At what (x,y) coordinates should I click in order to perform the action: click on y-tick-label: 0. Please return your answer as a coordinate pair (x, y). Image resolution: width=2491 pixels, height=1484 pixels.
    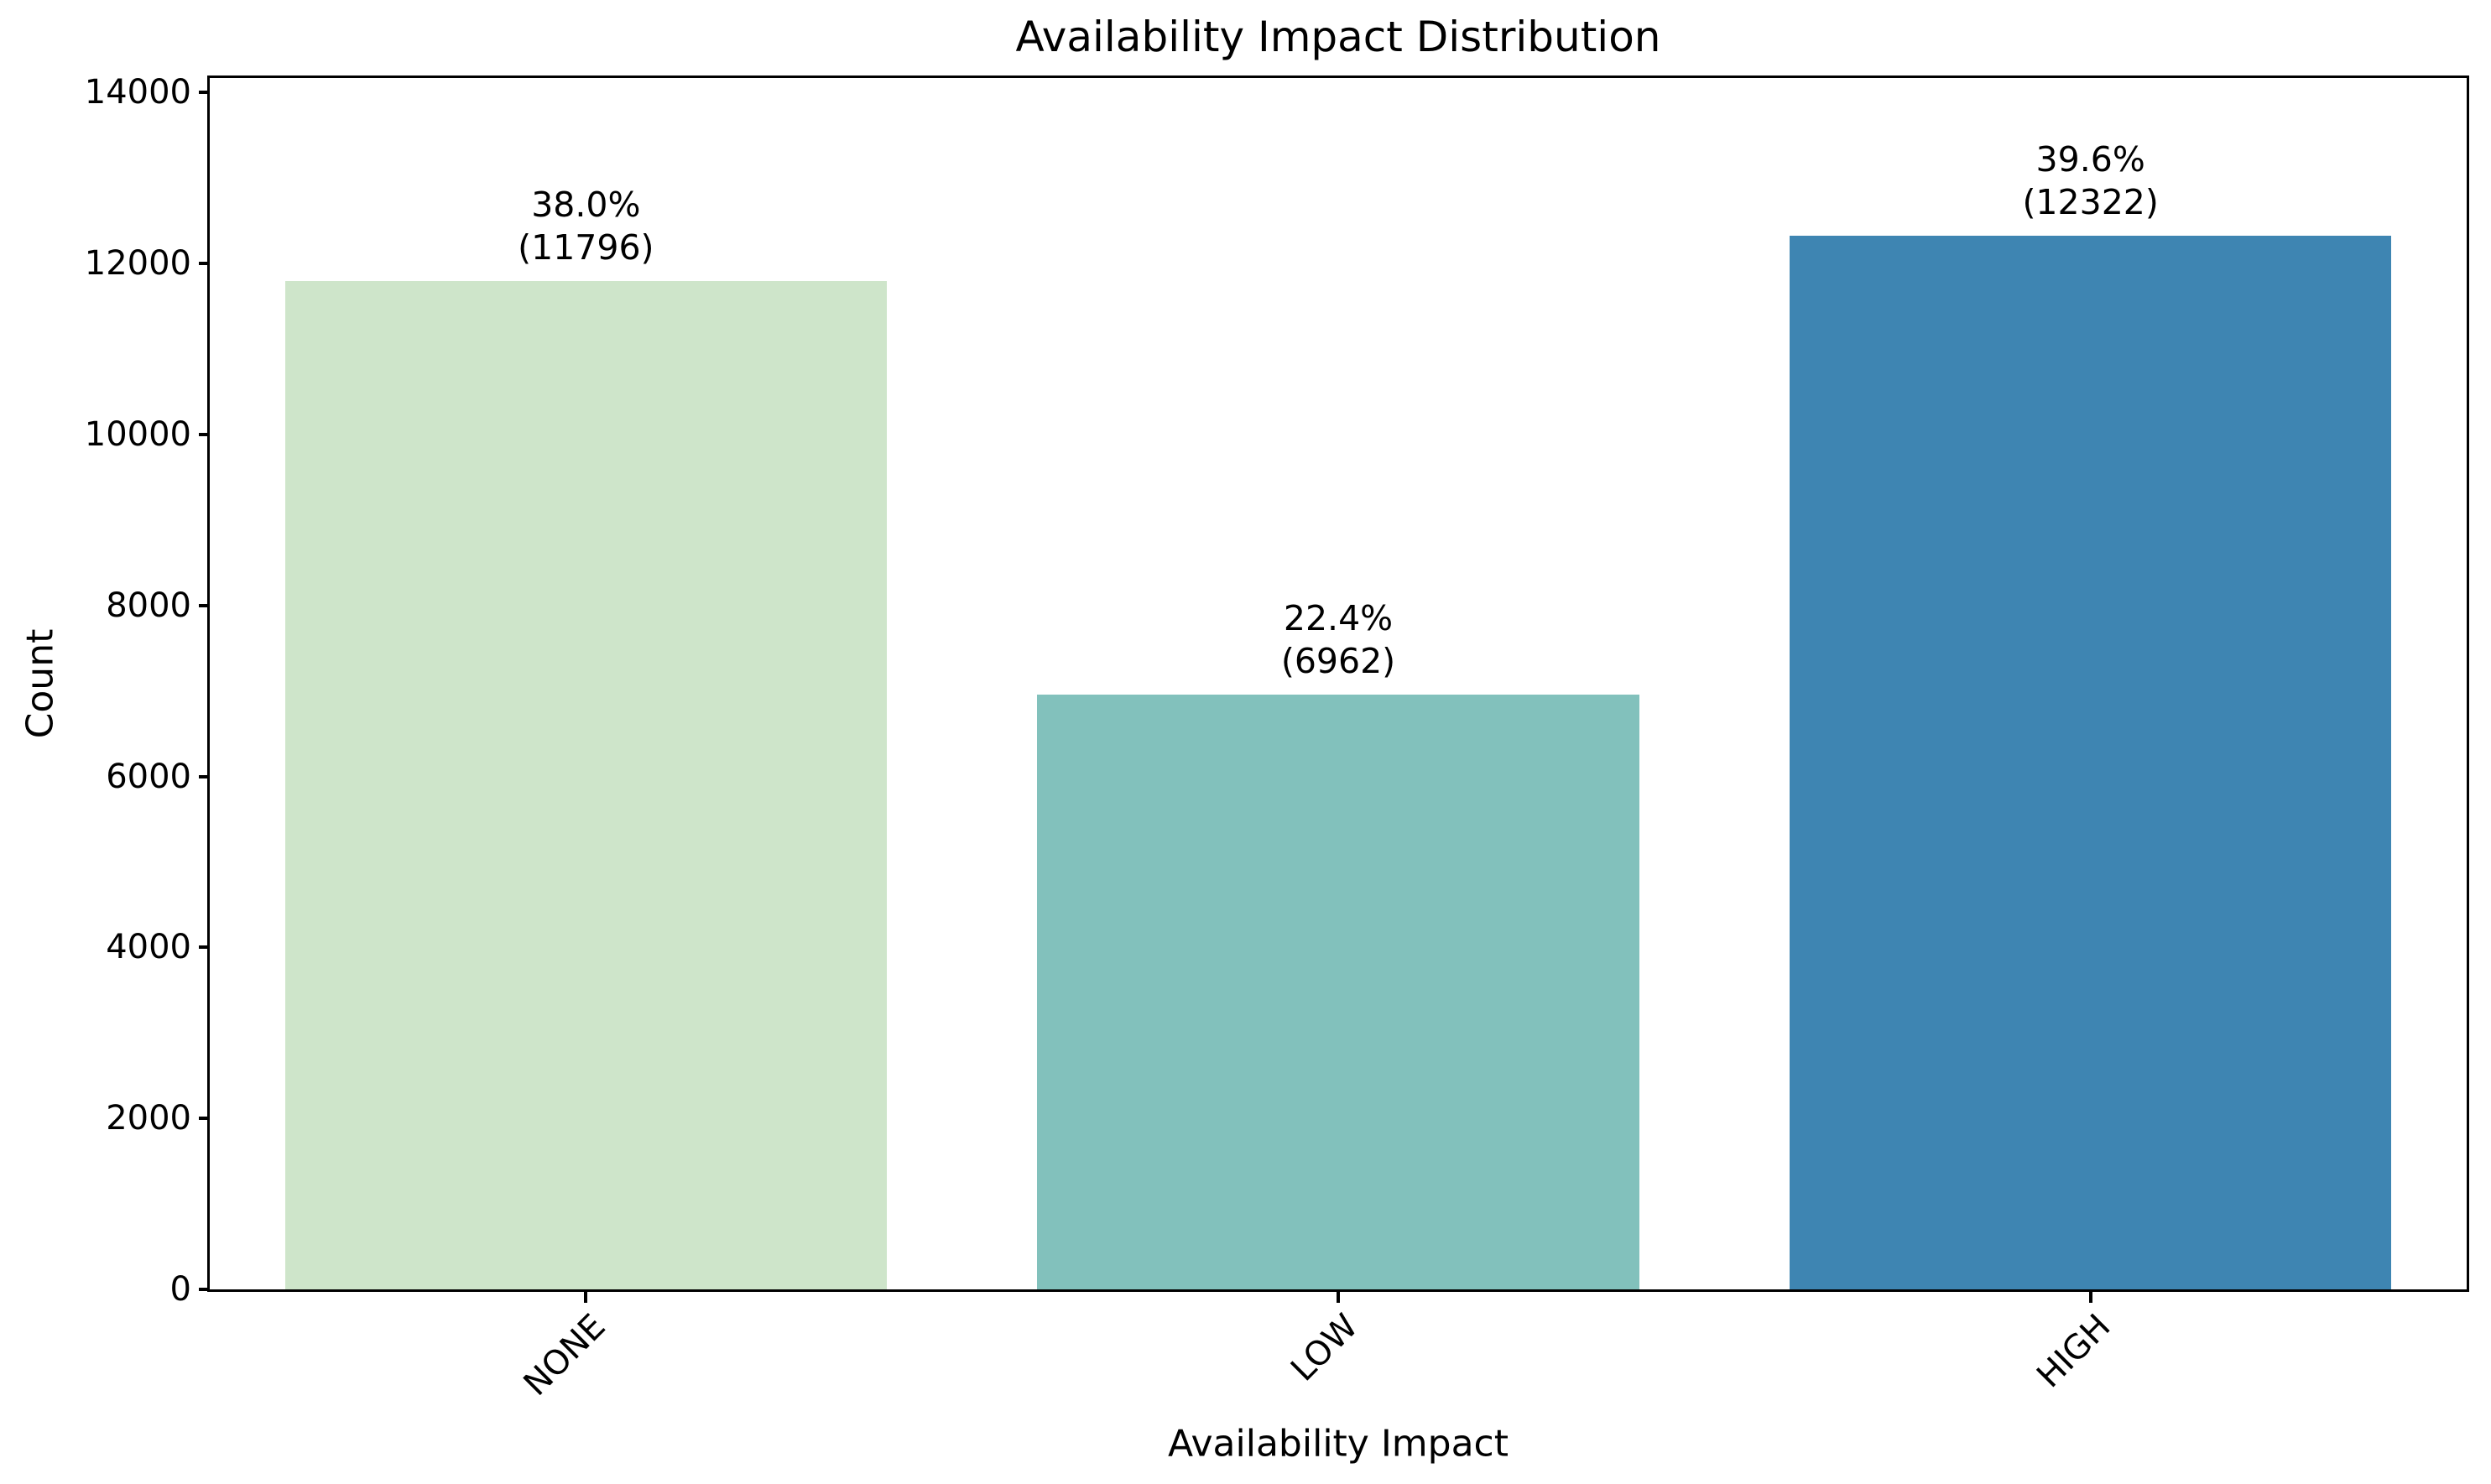
    Looking at the image, I should click on (180, 1289).